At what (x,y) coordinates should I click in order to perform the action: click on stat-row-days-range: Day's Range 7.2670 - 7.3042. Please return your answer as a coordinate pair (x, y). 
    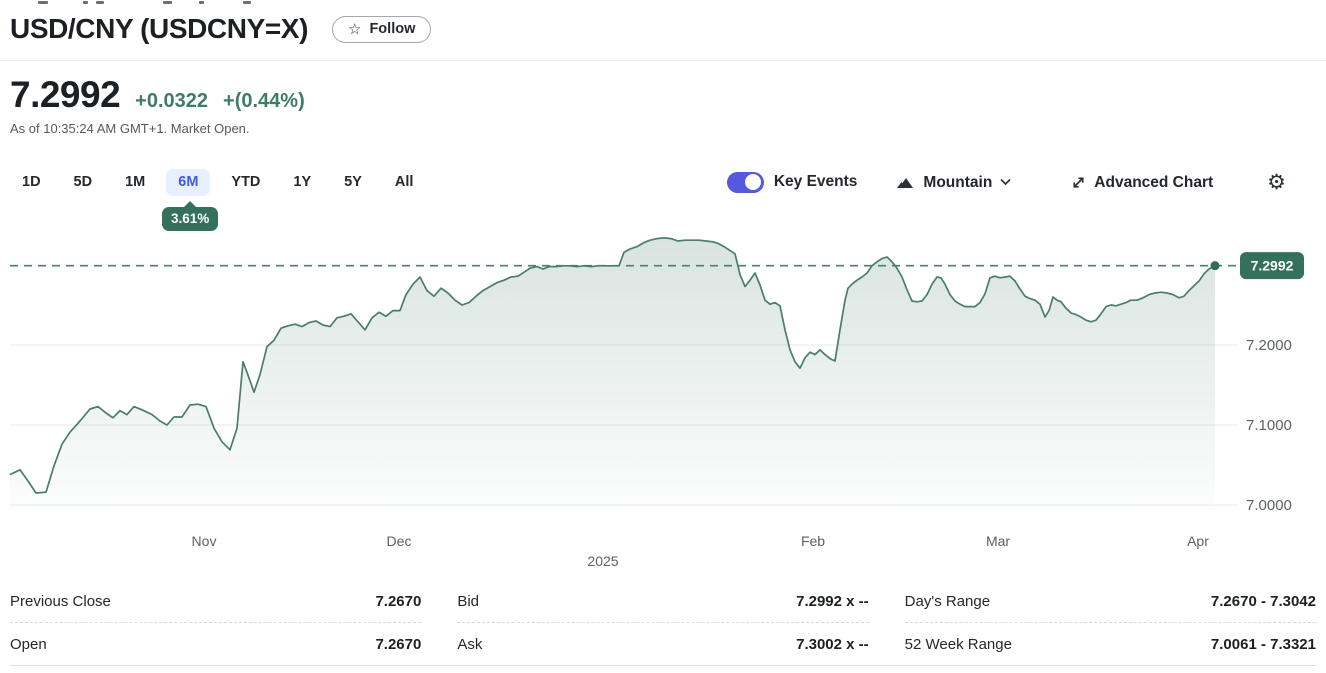
    Looking at the image, I should click on (1110, 601).